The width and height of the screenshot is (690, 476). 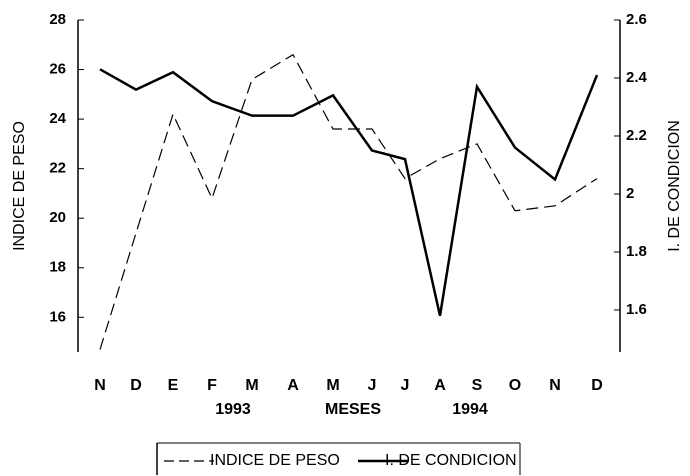 I want to click on y2-tick-label: 1.6, so click(x=636, y=309).